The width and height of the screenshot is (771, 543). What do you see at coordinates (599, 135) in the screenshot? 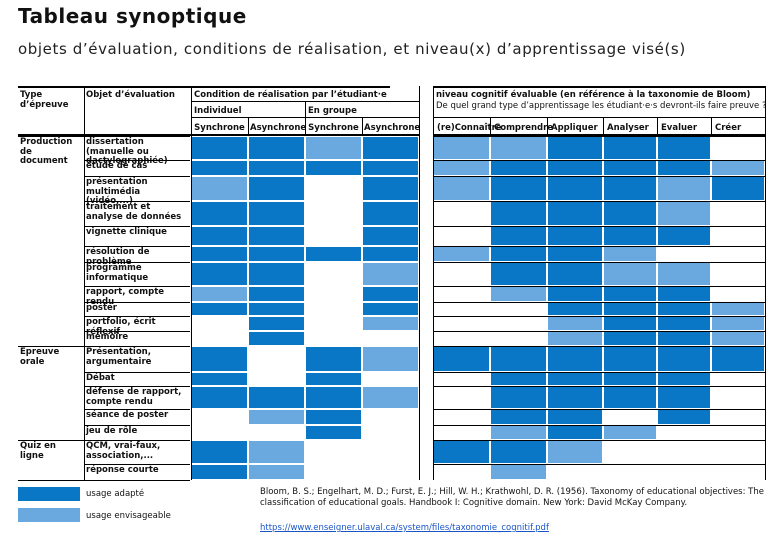
I see `header-bottom-rule` at bounding box center [599, 135].